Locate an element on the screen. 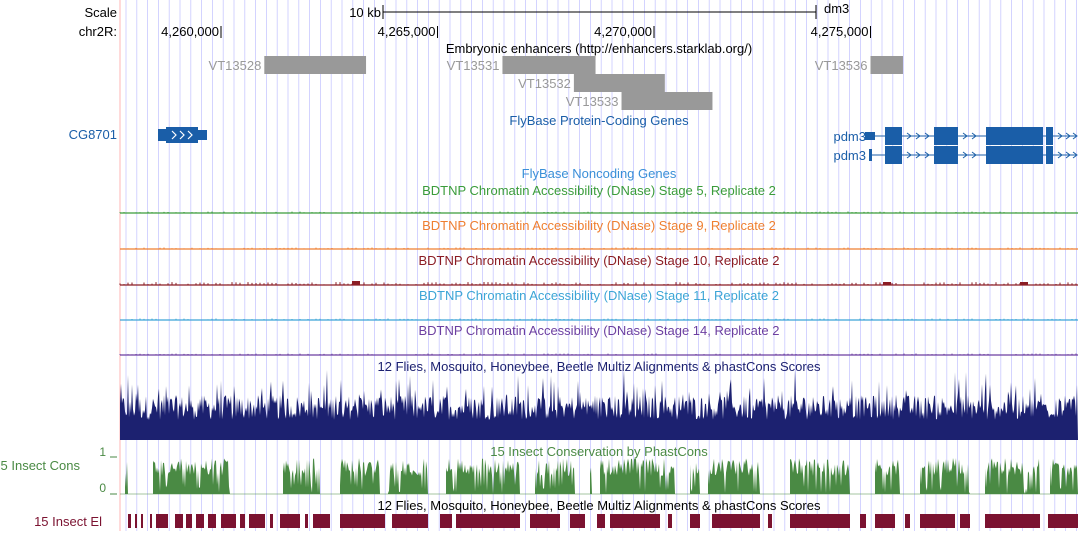  base-position-ruler: 4,260,000 4,265,000 4,270,000 4,275,000 is located at coordinates (516, 31).